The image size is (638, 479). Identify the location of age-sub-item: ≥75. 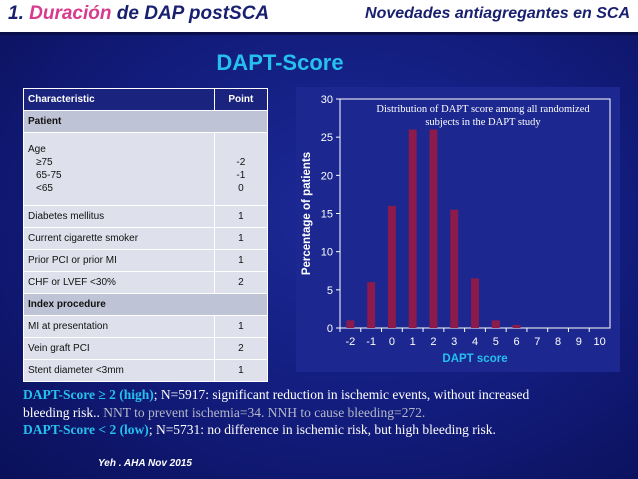
(44, 162).